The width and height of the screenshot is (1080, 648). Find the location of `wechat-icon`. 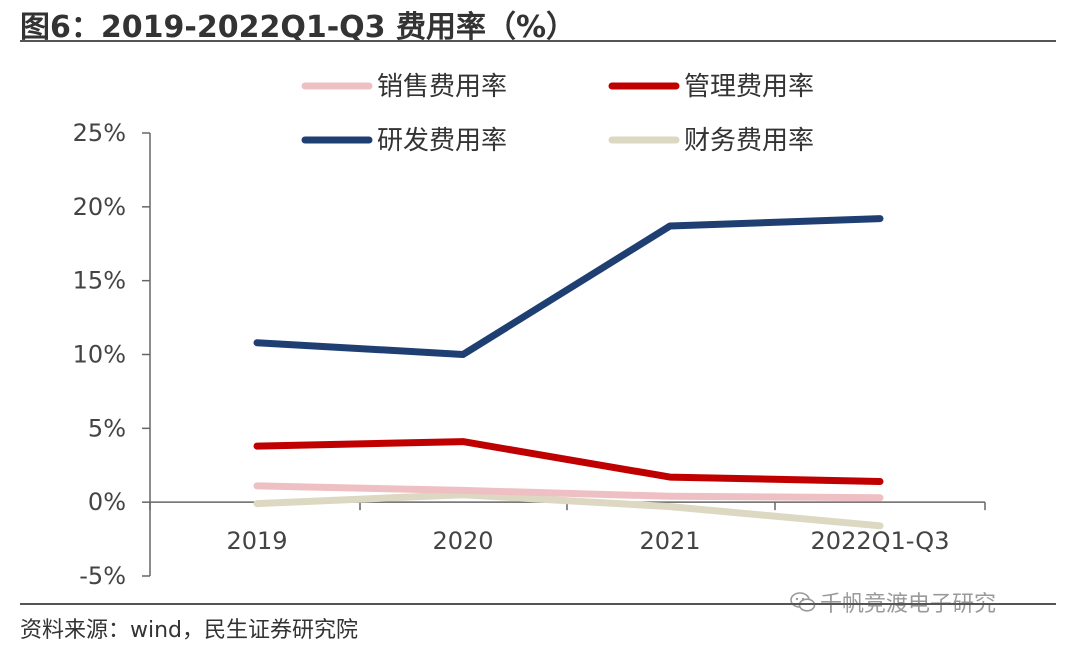

wechat-icon is located at coordinates (803, 602).